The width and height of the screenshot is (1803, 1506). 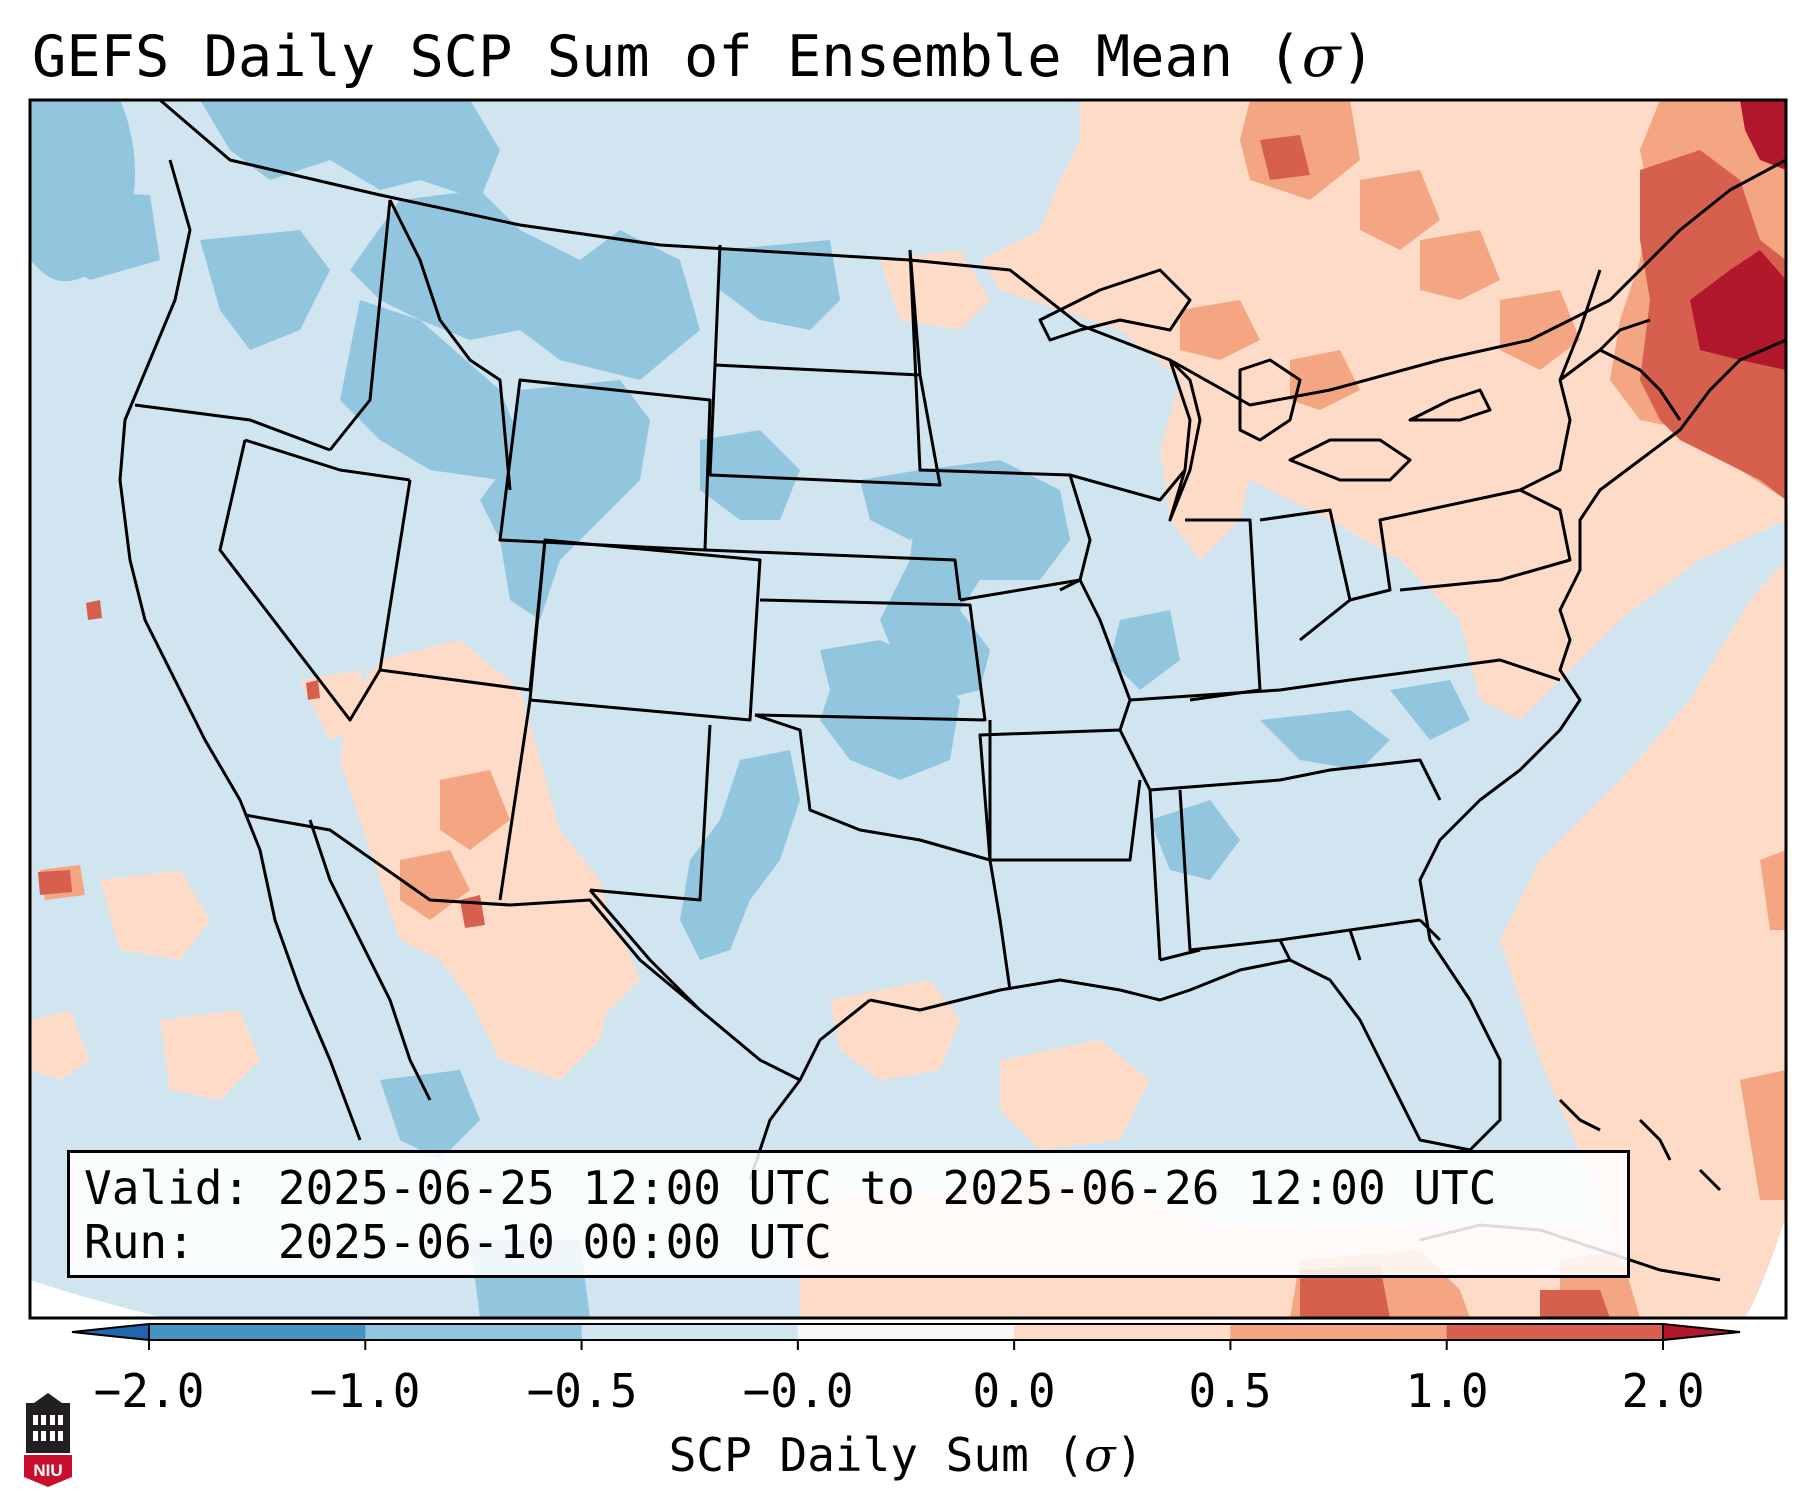 What do you see at coordinates (167, 1188) in the screenshot?
I see `valid-label: Valid:` at bounding box center [167, 1188].